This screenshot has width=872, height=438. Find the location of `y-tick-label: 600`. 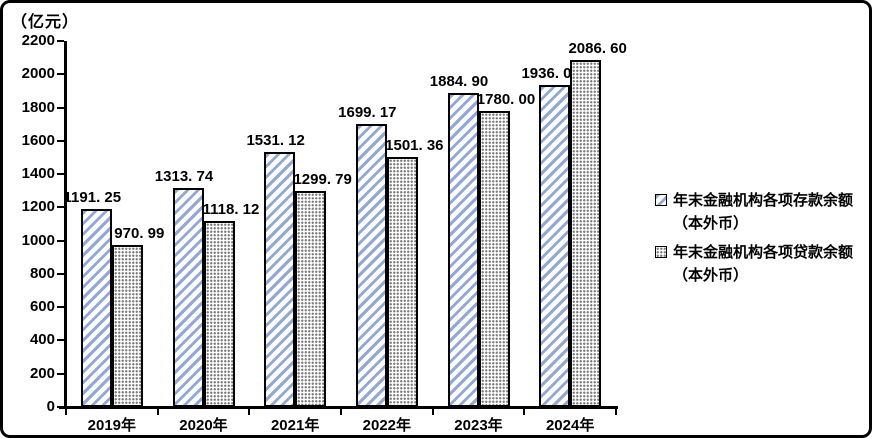

y-tick-label: 600 is located at coordinates (42, 307).